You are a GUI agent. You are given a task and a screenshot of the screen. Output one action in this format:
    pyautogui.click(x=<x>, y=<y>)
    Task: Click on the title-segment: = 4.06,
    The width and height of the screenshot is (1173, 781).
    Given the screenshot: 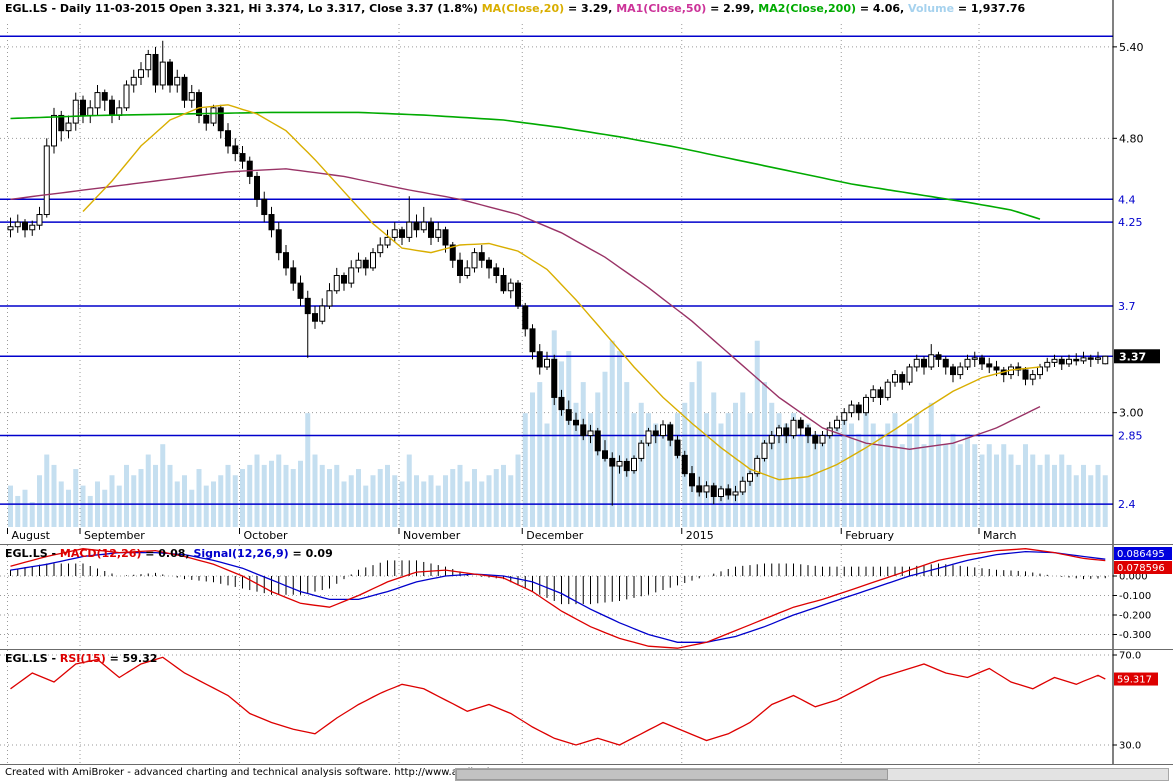 What is the action you would take?
    pyautogui.click(x=882, y=8)
    